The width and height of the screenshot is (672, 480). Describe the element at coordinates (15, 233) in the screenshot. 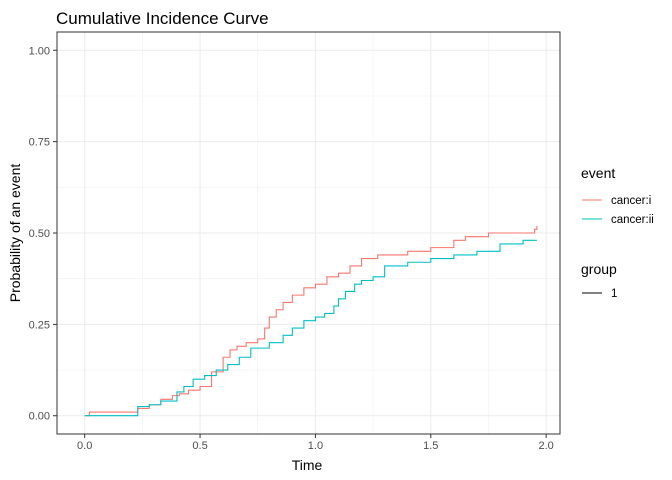

I see `y-axis-title: Probability of an event` at that location.